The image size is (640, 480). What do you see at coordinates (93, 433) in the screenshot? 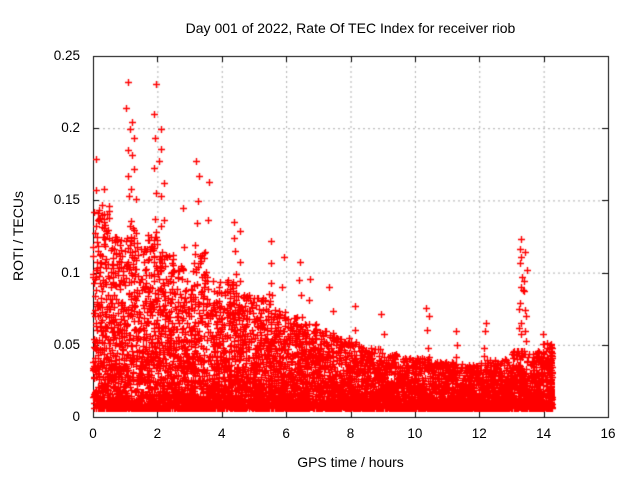
I see `x-tick-label: 0` at bounding box center [93, 433].